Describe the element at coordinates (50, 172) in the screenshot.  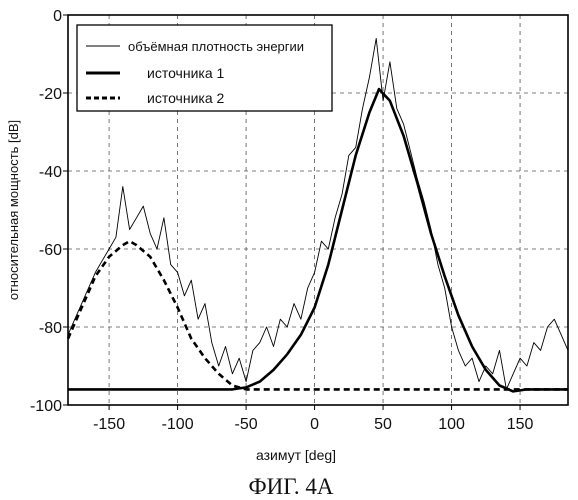
I see `y-tick-label: -40` at that location.